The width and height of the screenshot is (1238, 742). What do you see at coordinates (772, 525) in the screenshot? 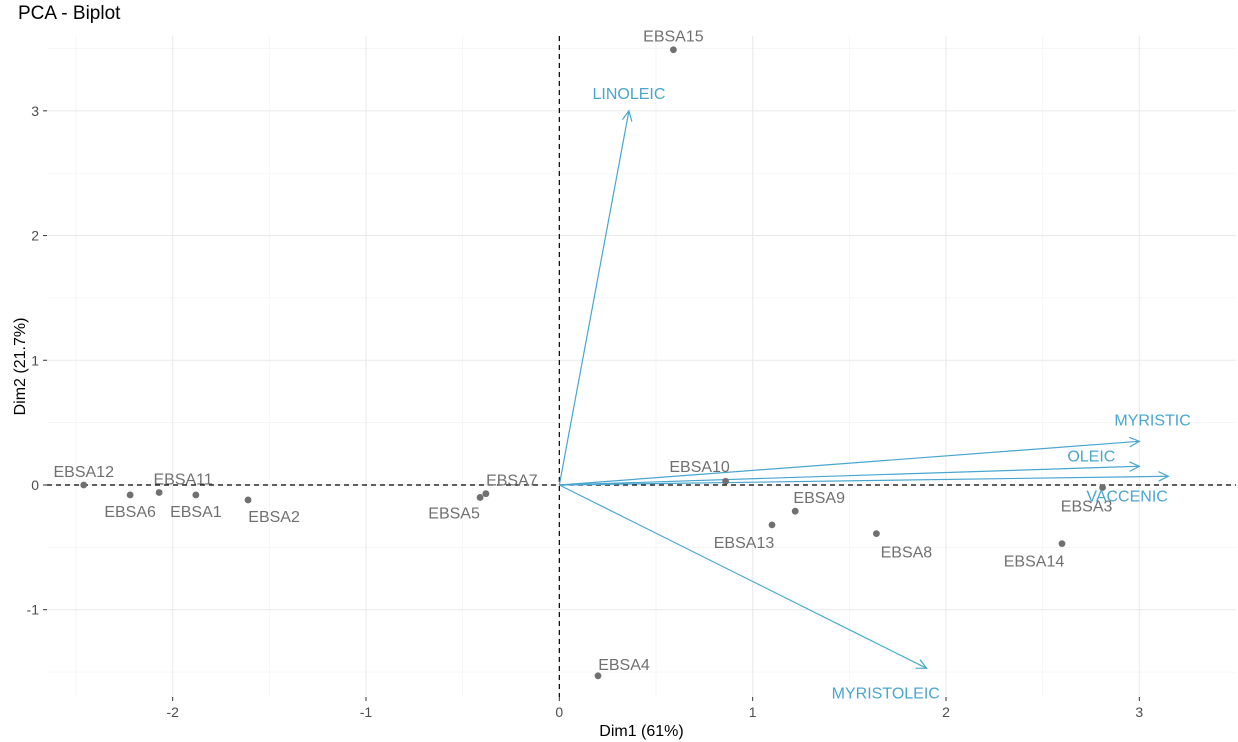
I see `point-ebsa13` at bounding box center [772, 525].